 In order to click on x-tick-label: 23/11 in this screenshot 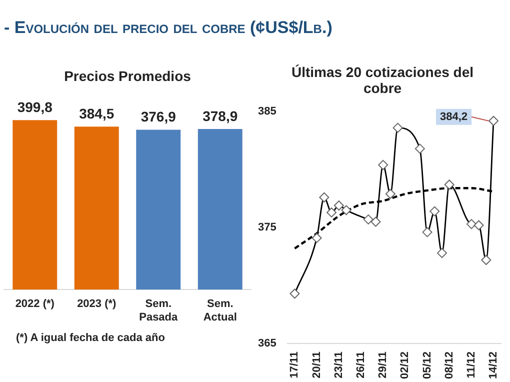, I will do `click(338, 364)`.